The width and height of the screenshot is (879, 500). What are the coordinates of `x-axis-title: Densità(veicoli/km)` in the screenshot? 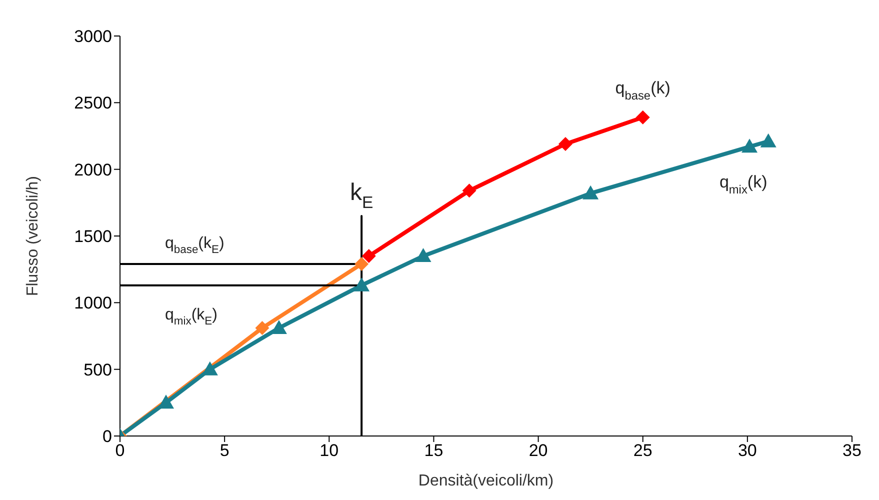 It's located at (486, 481).